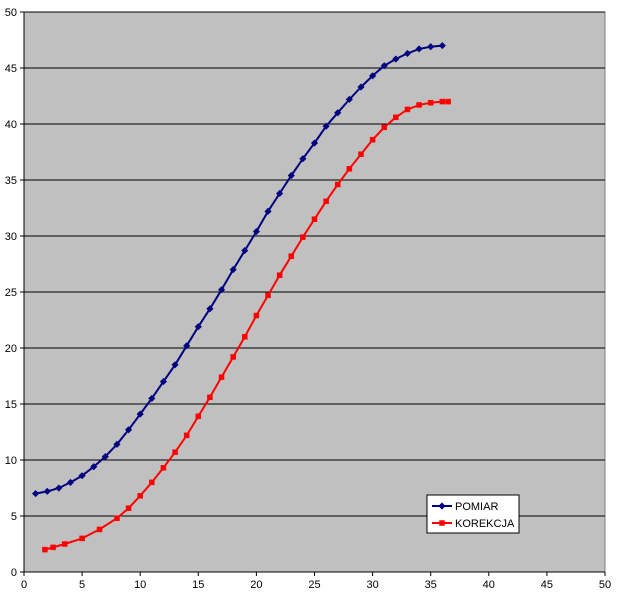 This screenshot has width=624, height=604. I want to click on y-tick-label: 50, so click(11, 13).